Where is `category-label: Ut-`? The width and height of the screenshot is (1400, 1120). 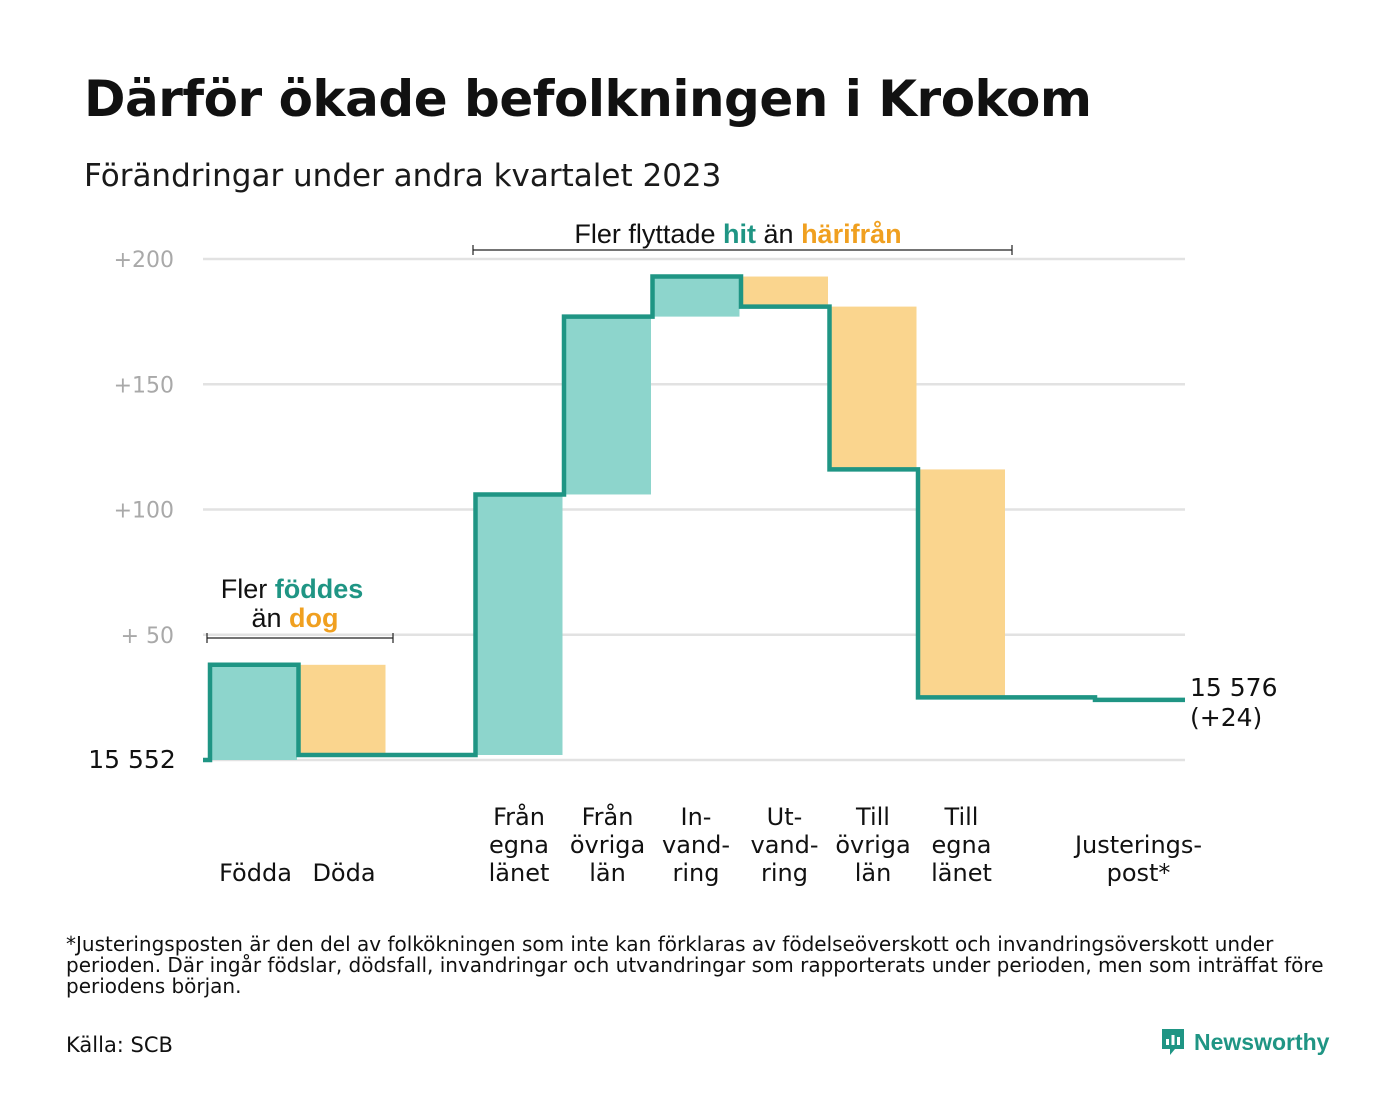
category-label: Ut- is located at coordinates (785, 817).